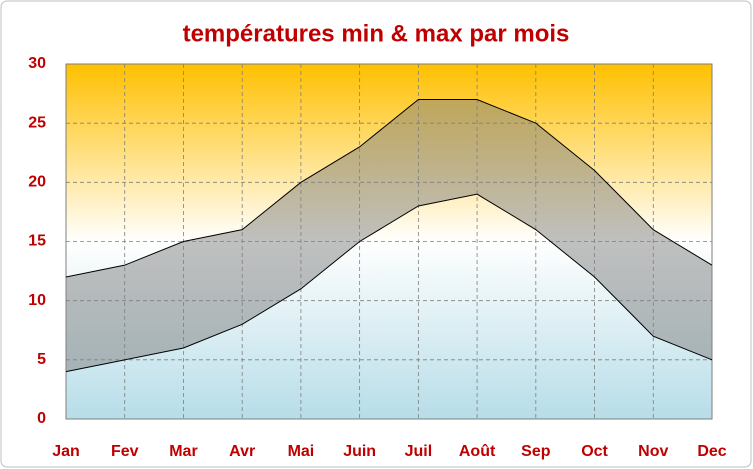 The width and height of the screenshot is (753, 469). Describe the element at coordinates (37, 182) in the screenshot. I see `y-tick-label: 20` at that location.